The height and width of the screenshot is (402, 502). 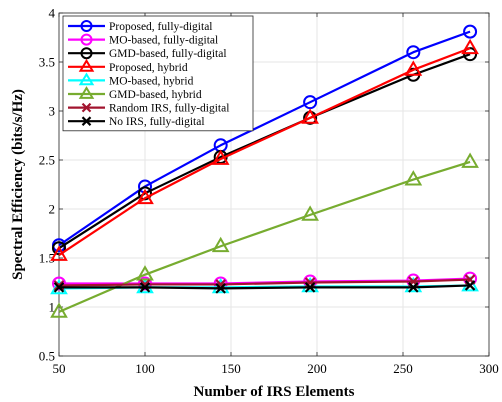 I want to click on legend-label: GMD-based, hybrid, so click(x=155, y=95).